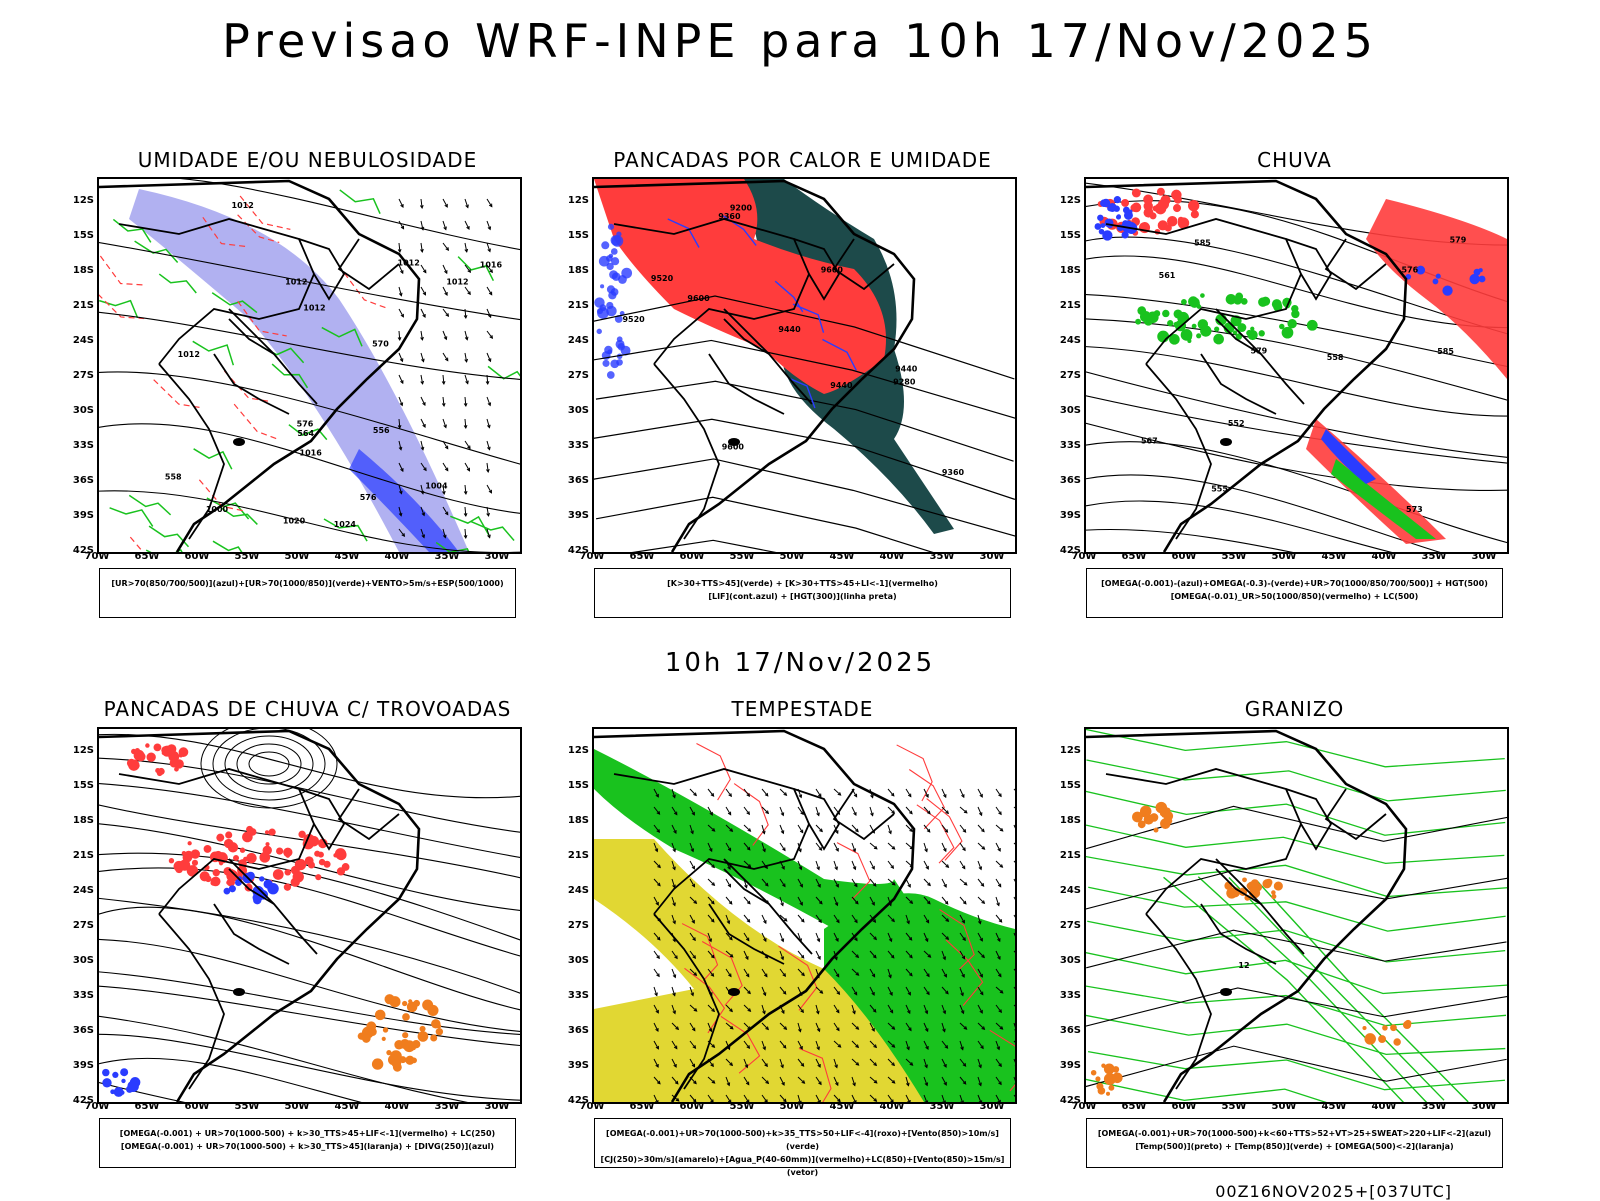 The image size is (1600, 1201). I want to click on contour-label: 1016, so click(311, 453).